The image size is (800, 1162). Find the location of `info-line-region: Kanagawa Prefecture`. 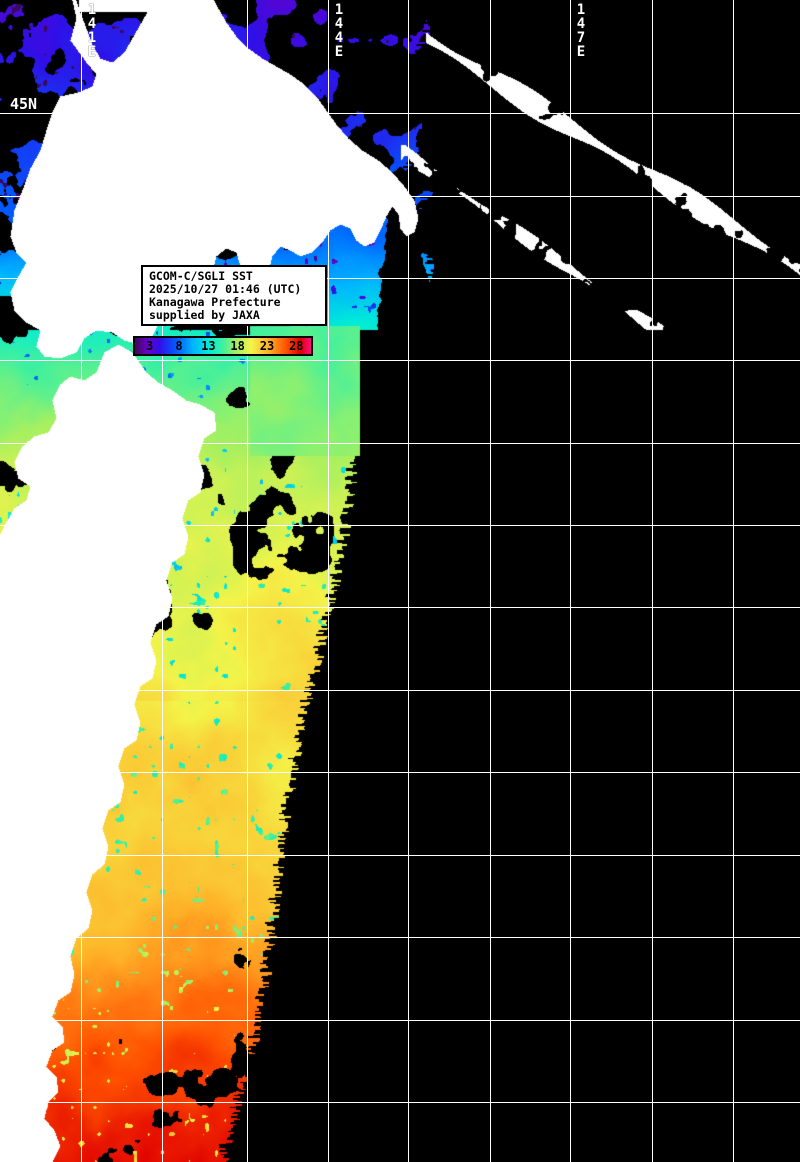

info-line-region: Kanagawa Prefecture is located at coordinates (215, 302).